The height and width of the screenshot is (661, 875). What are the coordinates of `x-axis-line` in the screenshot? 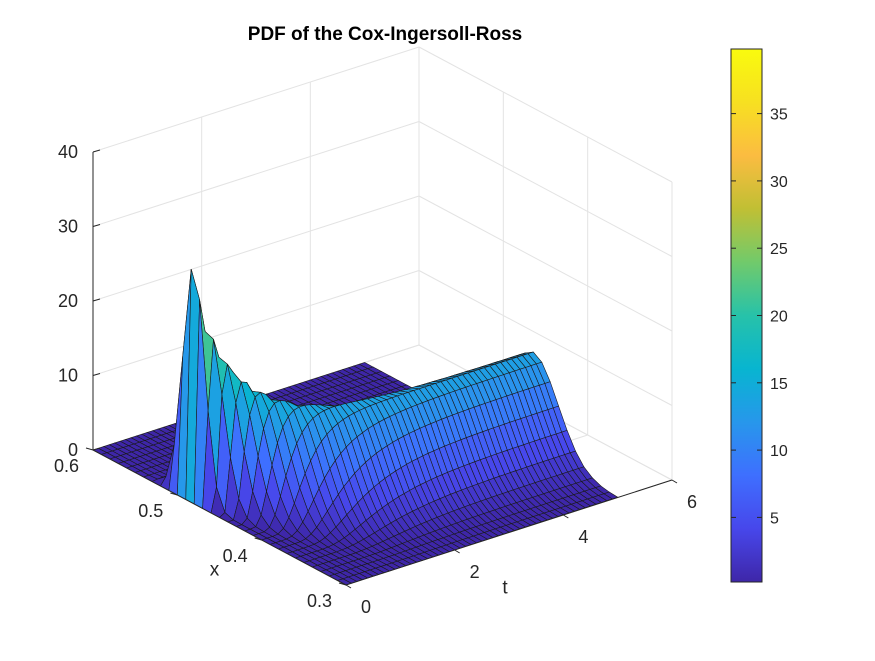 It's located at (219, 517).